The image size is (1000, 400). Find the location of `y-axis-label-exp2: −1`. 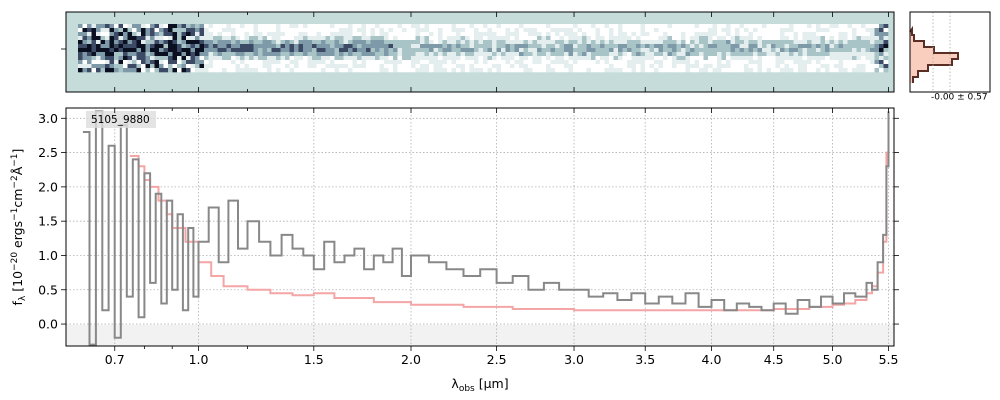

y-axis-label-exp2: −1 is located at coordinates (15, 214).